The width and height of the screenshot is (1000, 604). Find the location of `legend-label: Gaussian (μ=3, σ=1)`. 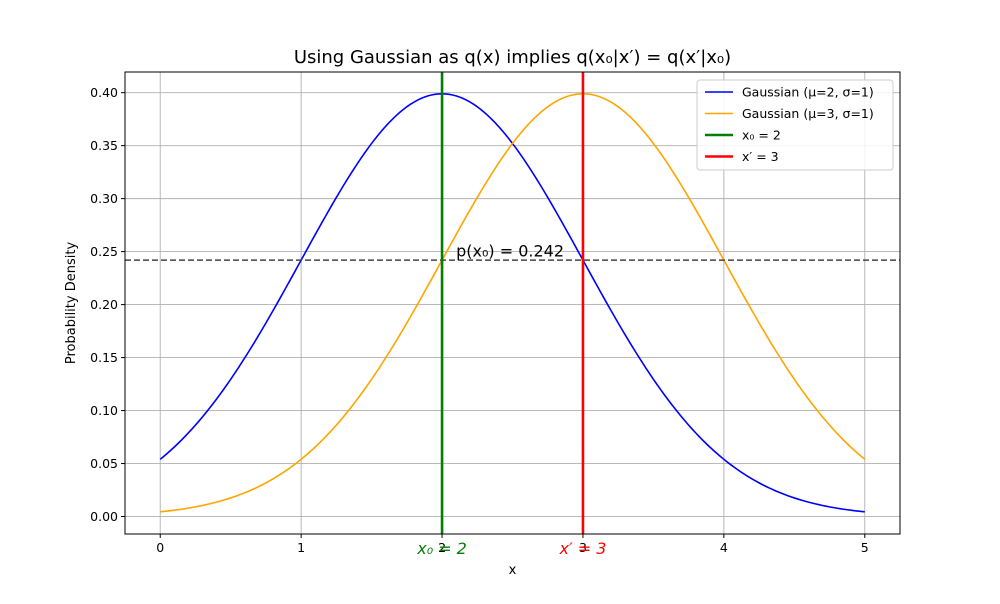

legend-label: Gaussian (μ=3, σ=1) is located at coordinates (808, 113).